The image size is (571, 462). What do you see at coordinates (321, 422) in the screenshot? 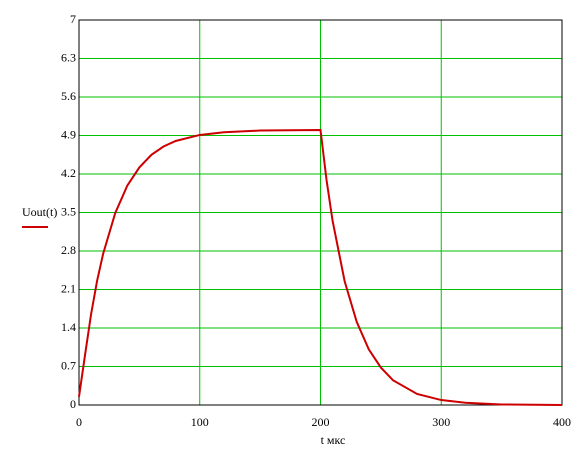
I see `x-tick-label: 200` at bounding box center [321, 422].